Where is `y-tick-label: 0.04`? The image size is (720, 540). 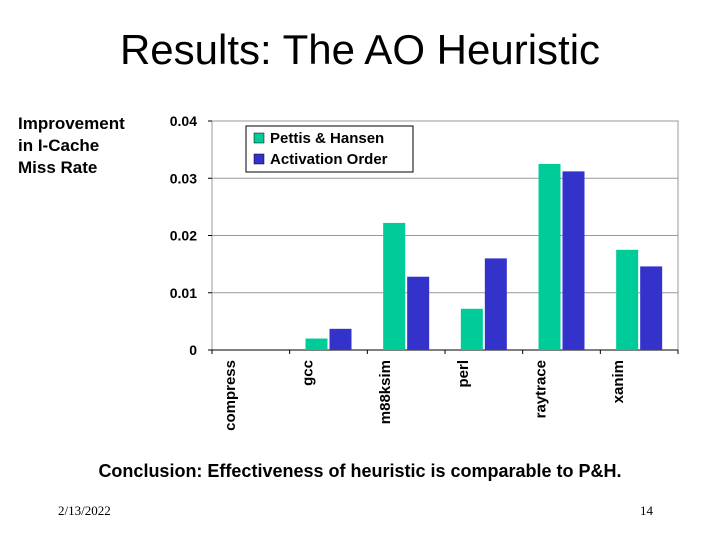 y-tick-label: 0.04 is located at coordinates (183, 121).